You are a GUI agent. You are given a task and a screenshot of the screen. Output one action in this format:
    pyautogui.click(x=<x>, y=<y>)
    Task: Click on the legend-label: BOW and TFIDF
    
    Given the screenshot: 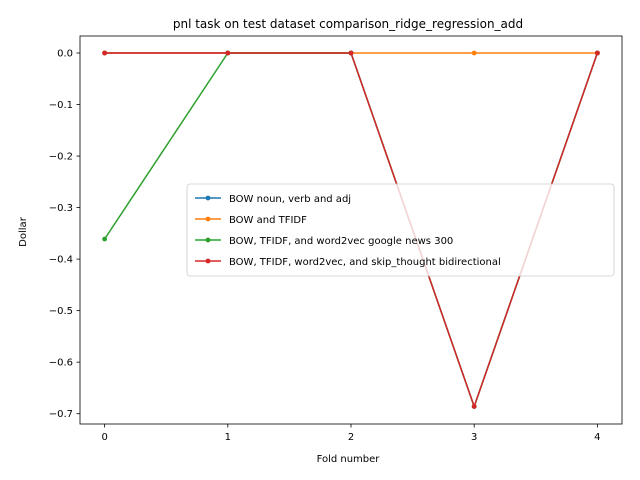 What is the action you would take?
    pyautogui.click(x=268, y=220)
    